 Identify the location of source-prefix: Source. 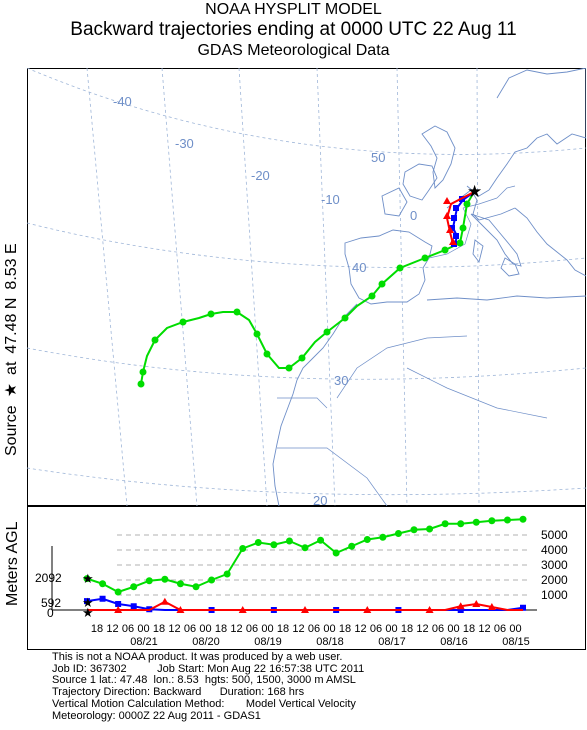
(11, 430).